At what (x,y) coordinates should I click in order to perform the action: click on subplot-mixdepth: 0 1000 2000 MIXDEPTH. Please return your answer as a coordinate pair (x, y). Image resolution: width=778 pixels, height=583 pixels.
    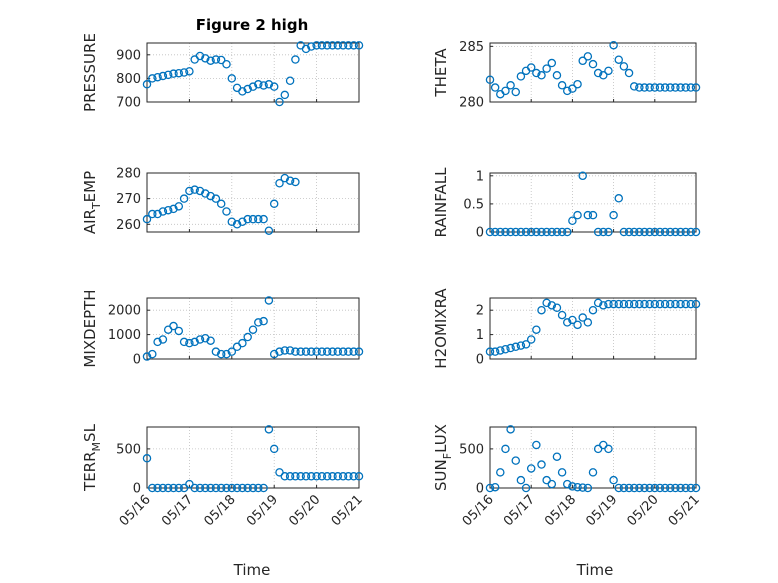
    Looking at the image, I should click on (222, 328).